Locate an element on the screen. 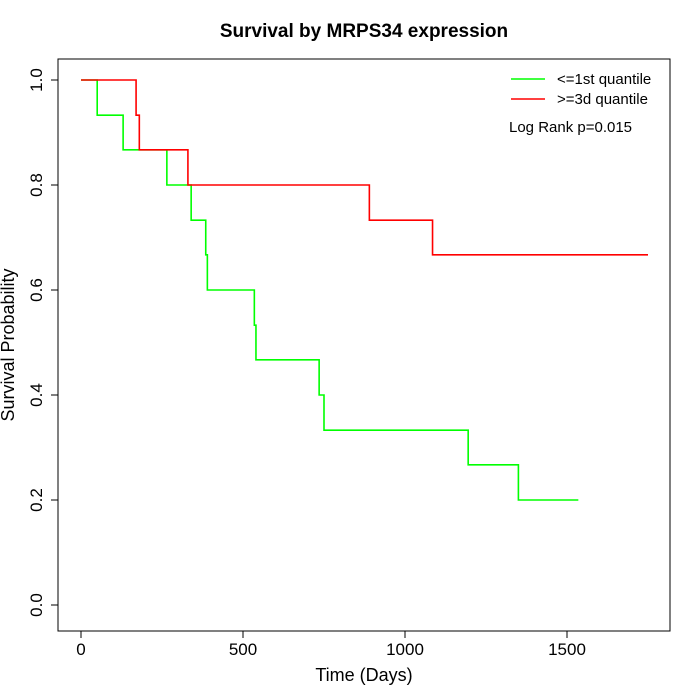 This screenshot has width=700, height=700. x-tick-label: 500 is located at coordinates (243, 649).